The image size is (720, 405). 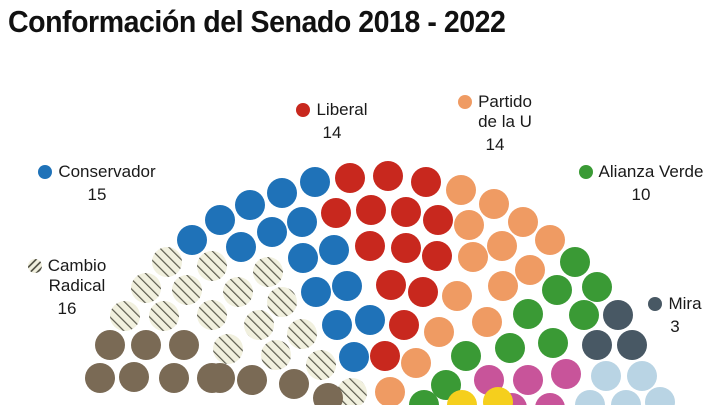 I want to click on seat-count: 10, so click(x=641, y=194).